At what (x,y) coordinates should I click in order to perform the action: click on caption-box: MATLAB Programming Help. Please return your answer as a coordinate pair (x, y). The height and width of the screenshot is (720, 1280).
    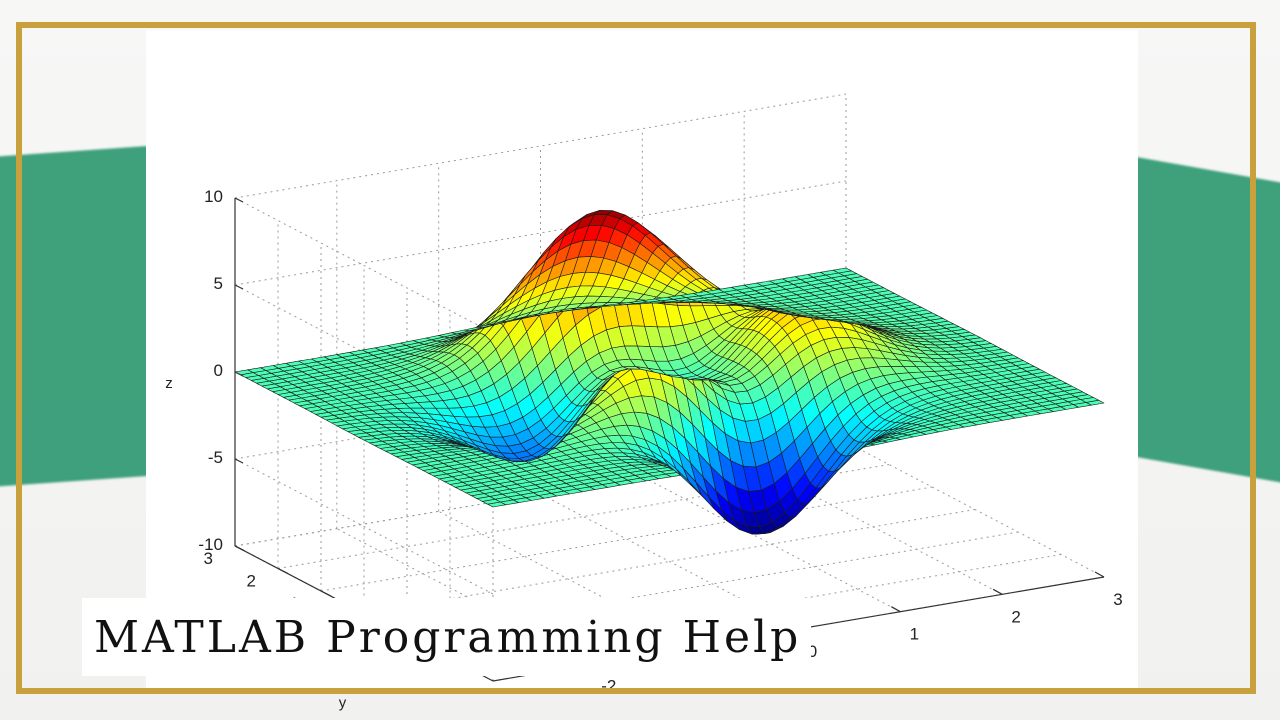
    Looking at the image, I should click on (447, 637).